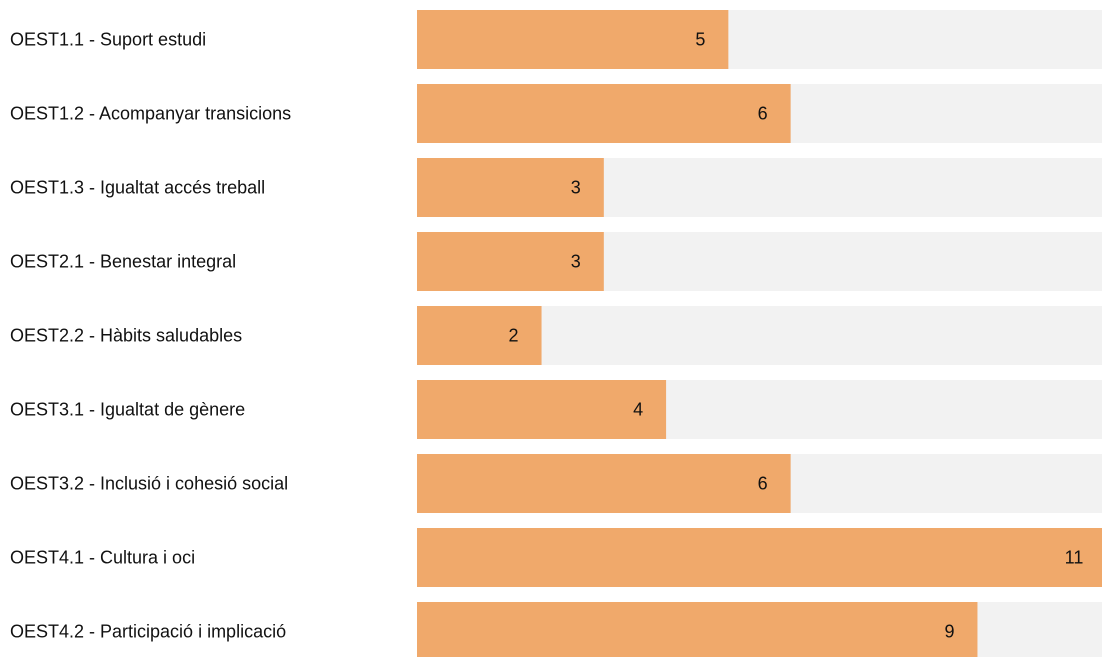 Image resolution: width=1102 pixels, height=657 pixels. What do you see at coordinates (949, 631) in the screenshot?
I see `value-label: 9` at bounding box center [949, 631].